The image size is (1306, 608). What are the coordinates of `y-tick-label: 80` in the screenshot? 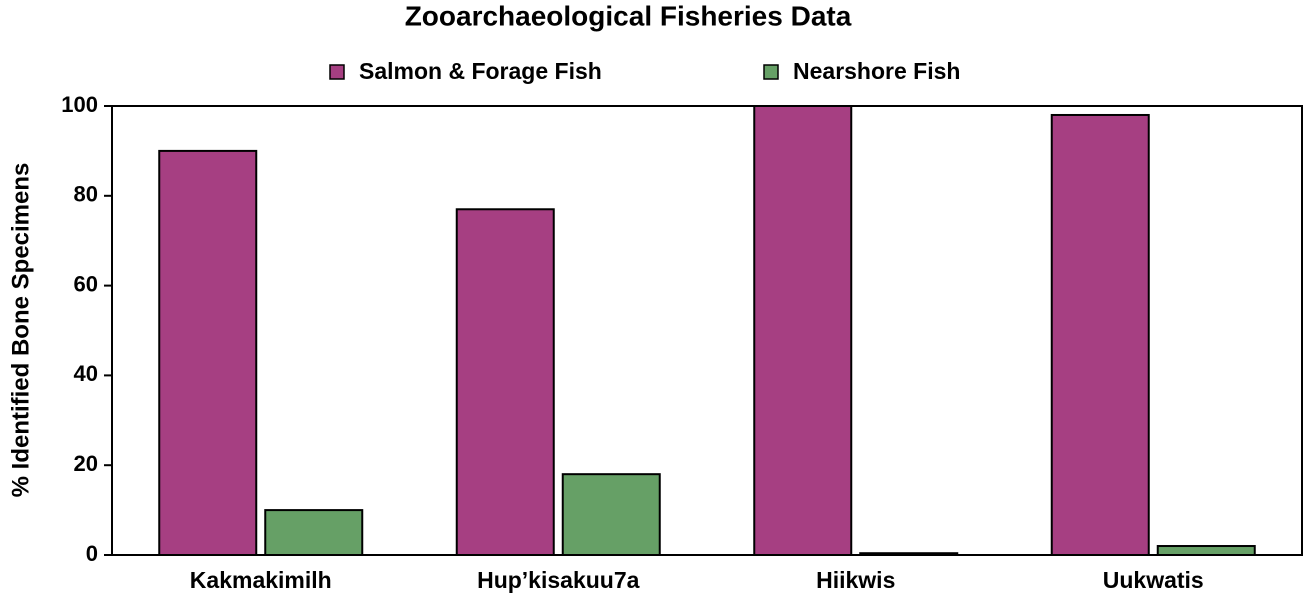 It's located at (86, 194).